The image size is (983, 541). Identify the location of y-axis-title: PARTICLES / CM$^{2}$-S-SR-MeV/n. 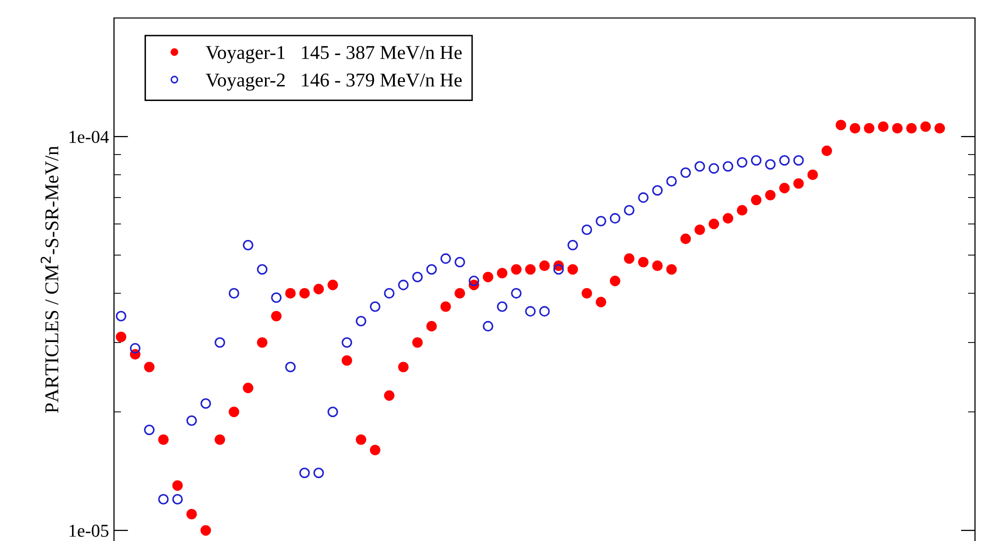
(49, 279).